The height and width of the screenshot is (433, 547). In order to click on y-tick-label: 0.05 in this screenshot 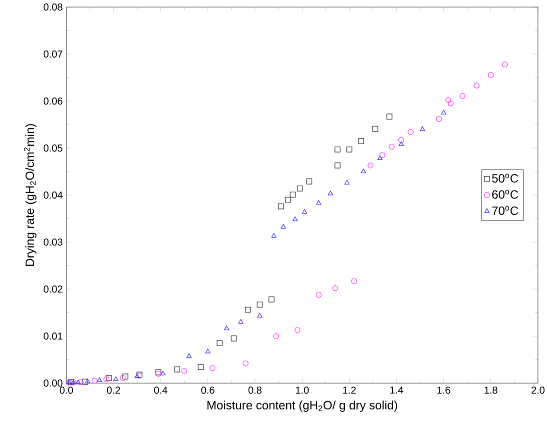, I will do `click(53, 148)`.